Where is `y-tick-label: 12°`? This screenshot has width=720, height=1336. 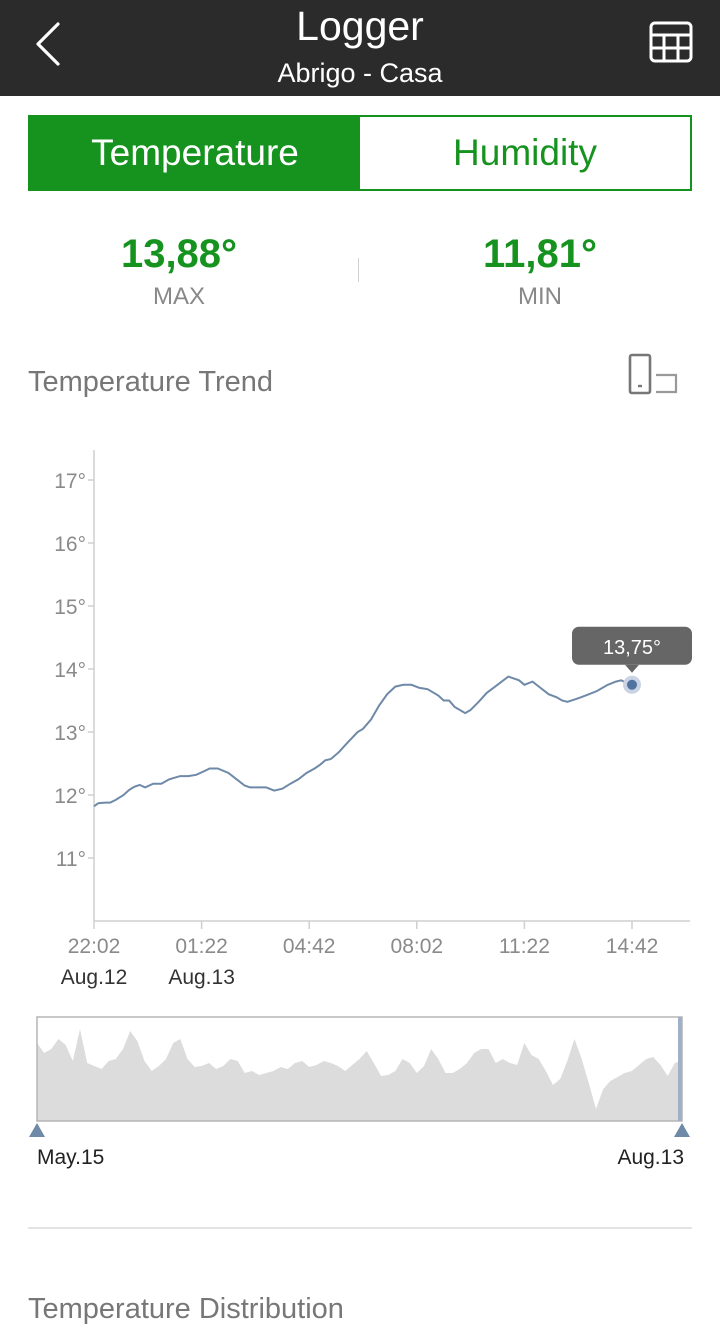
y-tick-label: 12° is located at coordinates (70, 796).